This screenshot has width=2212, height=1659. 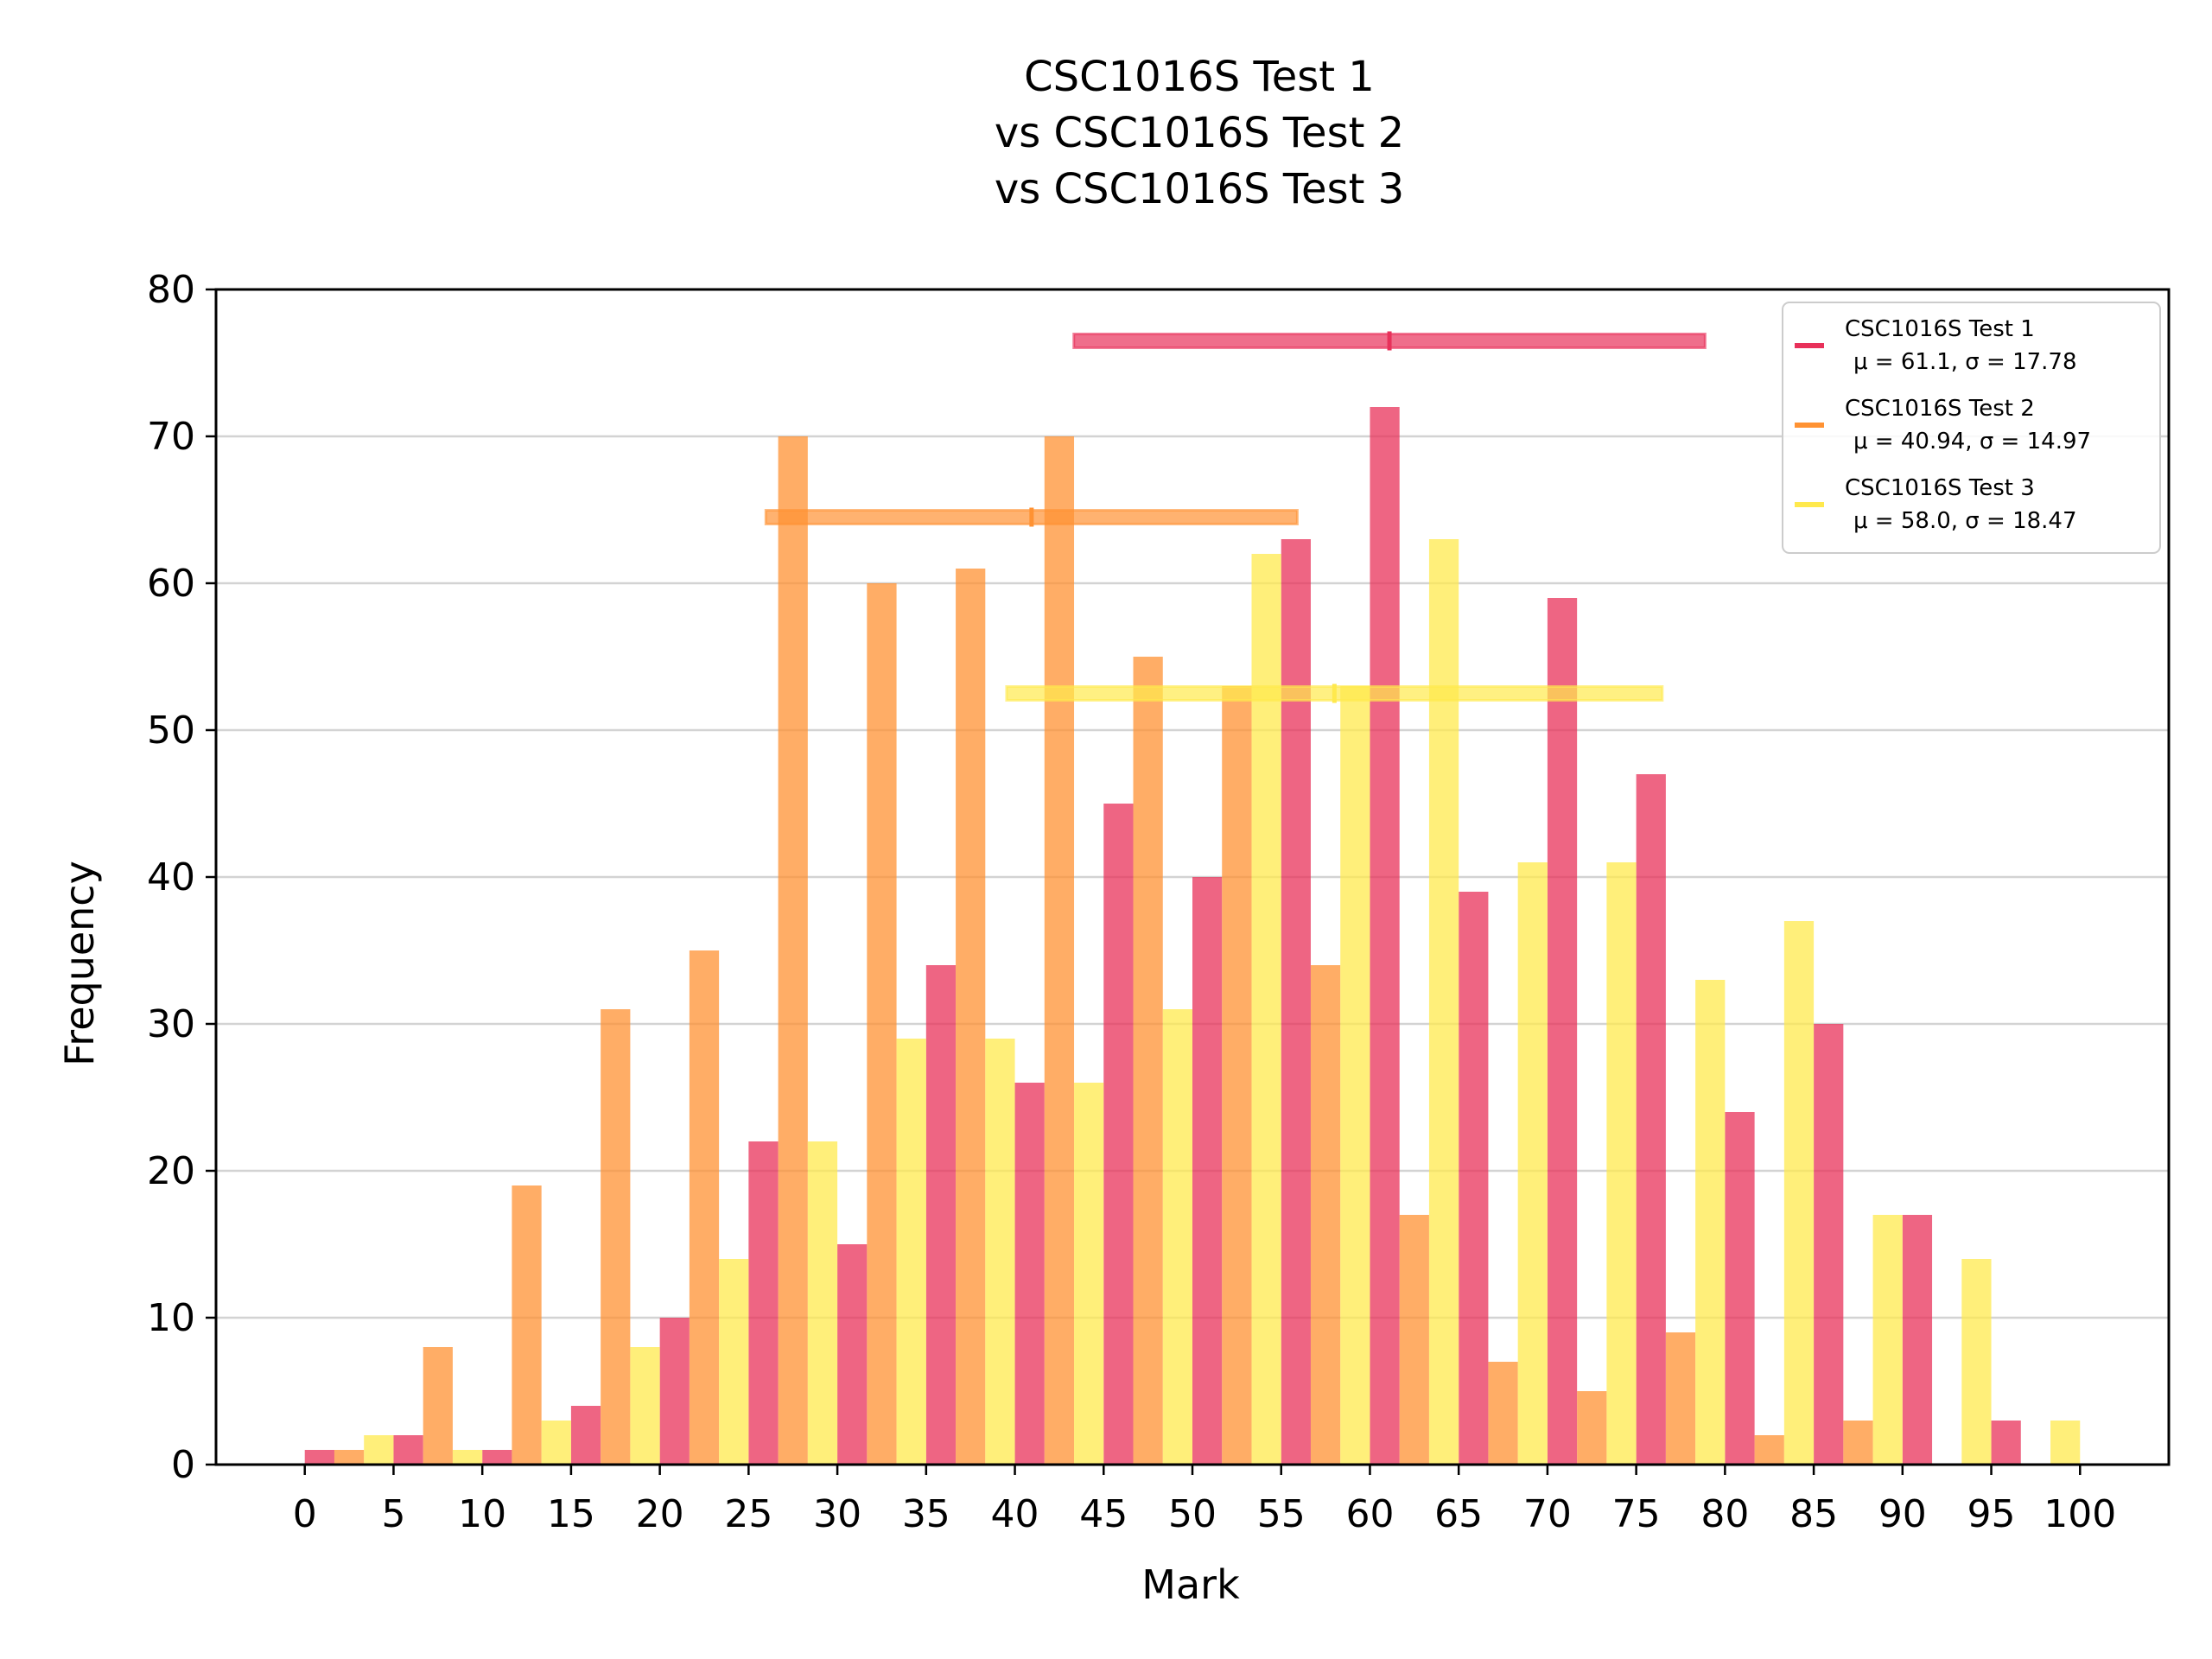 I want to click on x-tick-label: 75, so click(x=1636, y=1514).